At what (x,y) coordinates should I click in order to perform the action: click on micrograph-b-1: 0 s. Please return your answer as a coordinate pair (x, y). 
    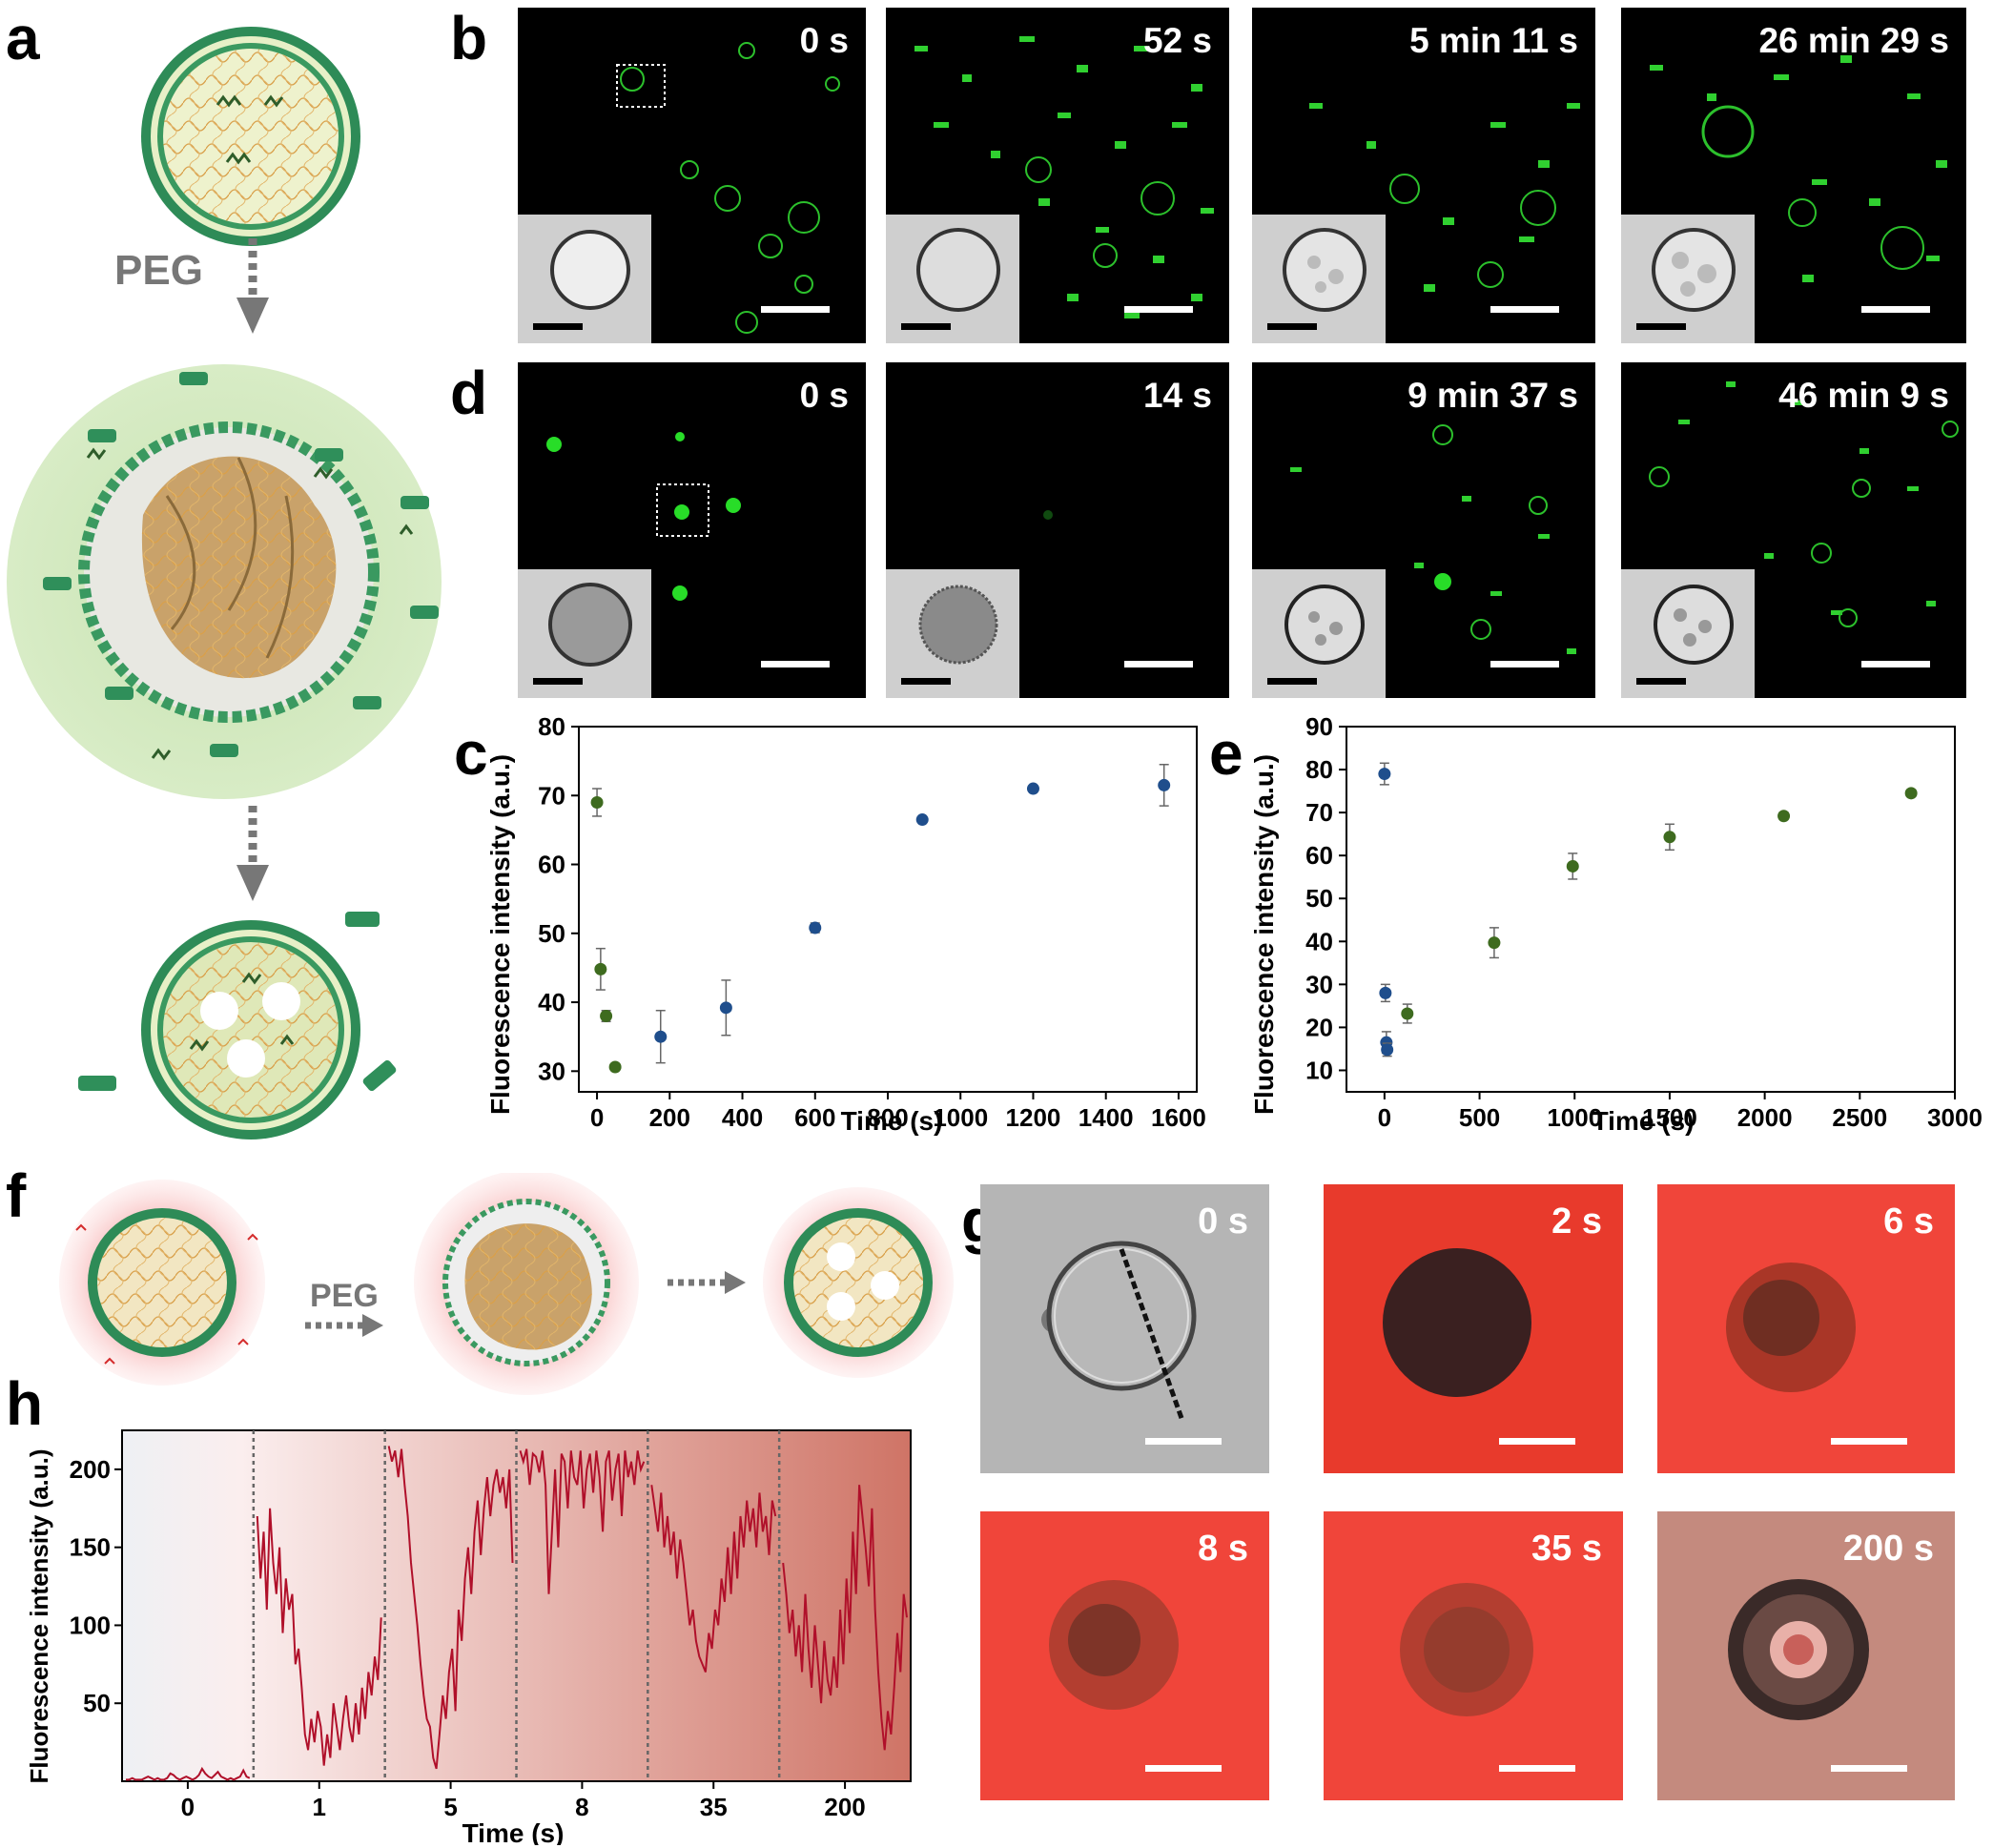
    Looking at the image, I should click on (692, 175).